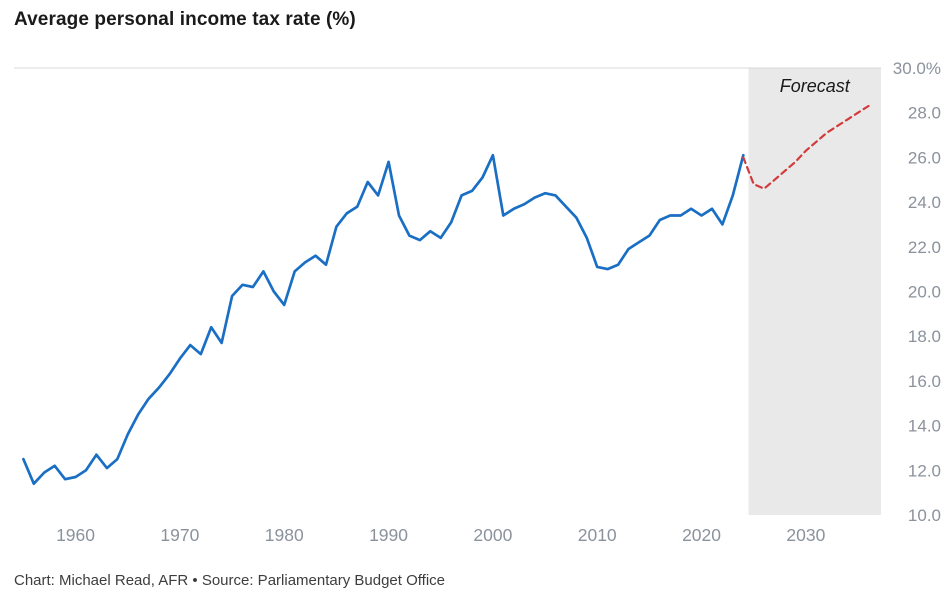 Image resolution: width=949 pixels, height=605 pixels. I want to click on x-tick-label: 2010, so click(597, 535).